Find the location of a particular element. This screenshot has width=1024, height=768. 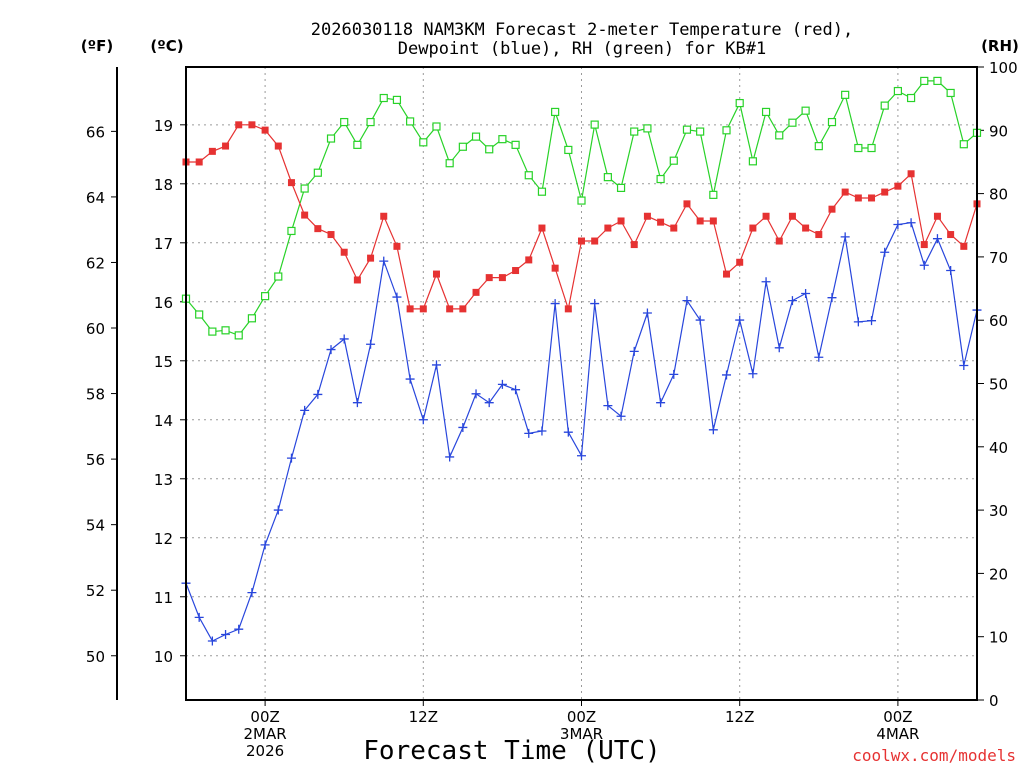

celsius-tick-label: 12 is located at coordinates (163, 539).